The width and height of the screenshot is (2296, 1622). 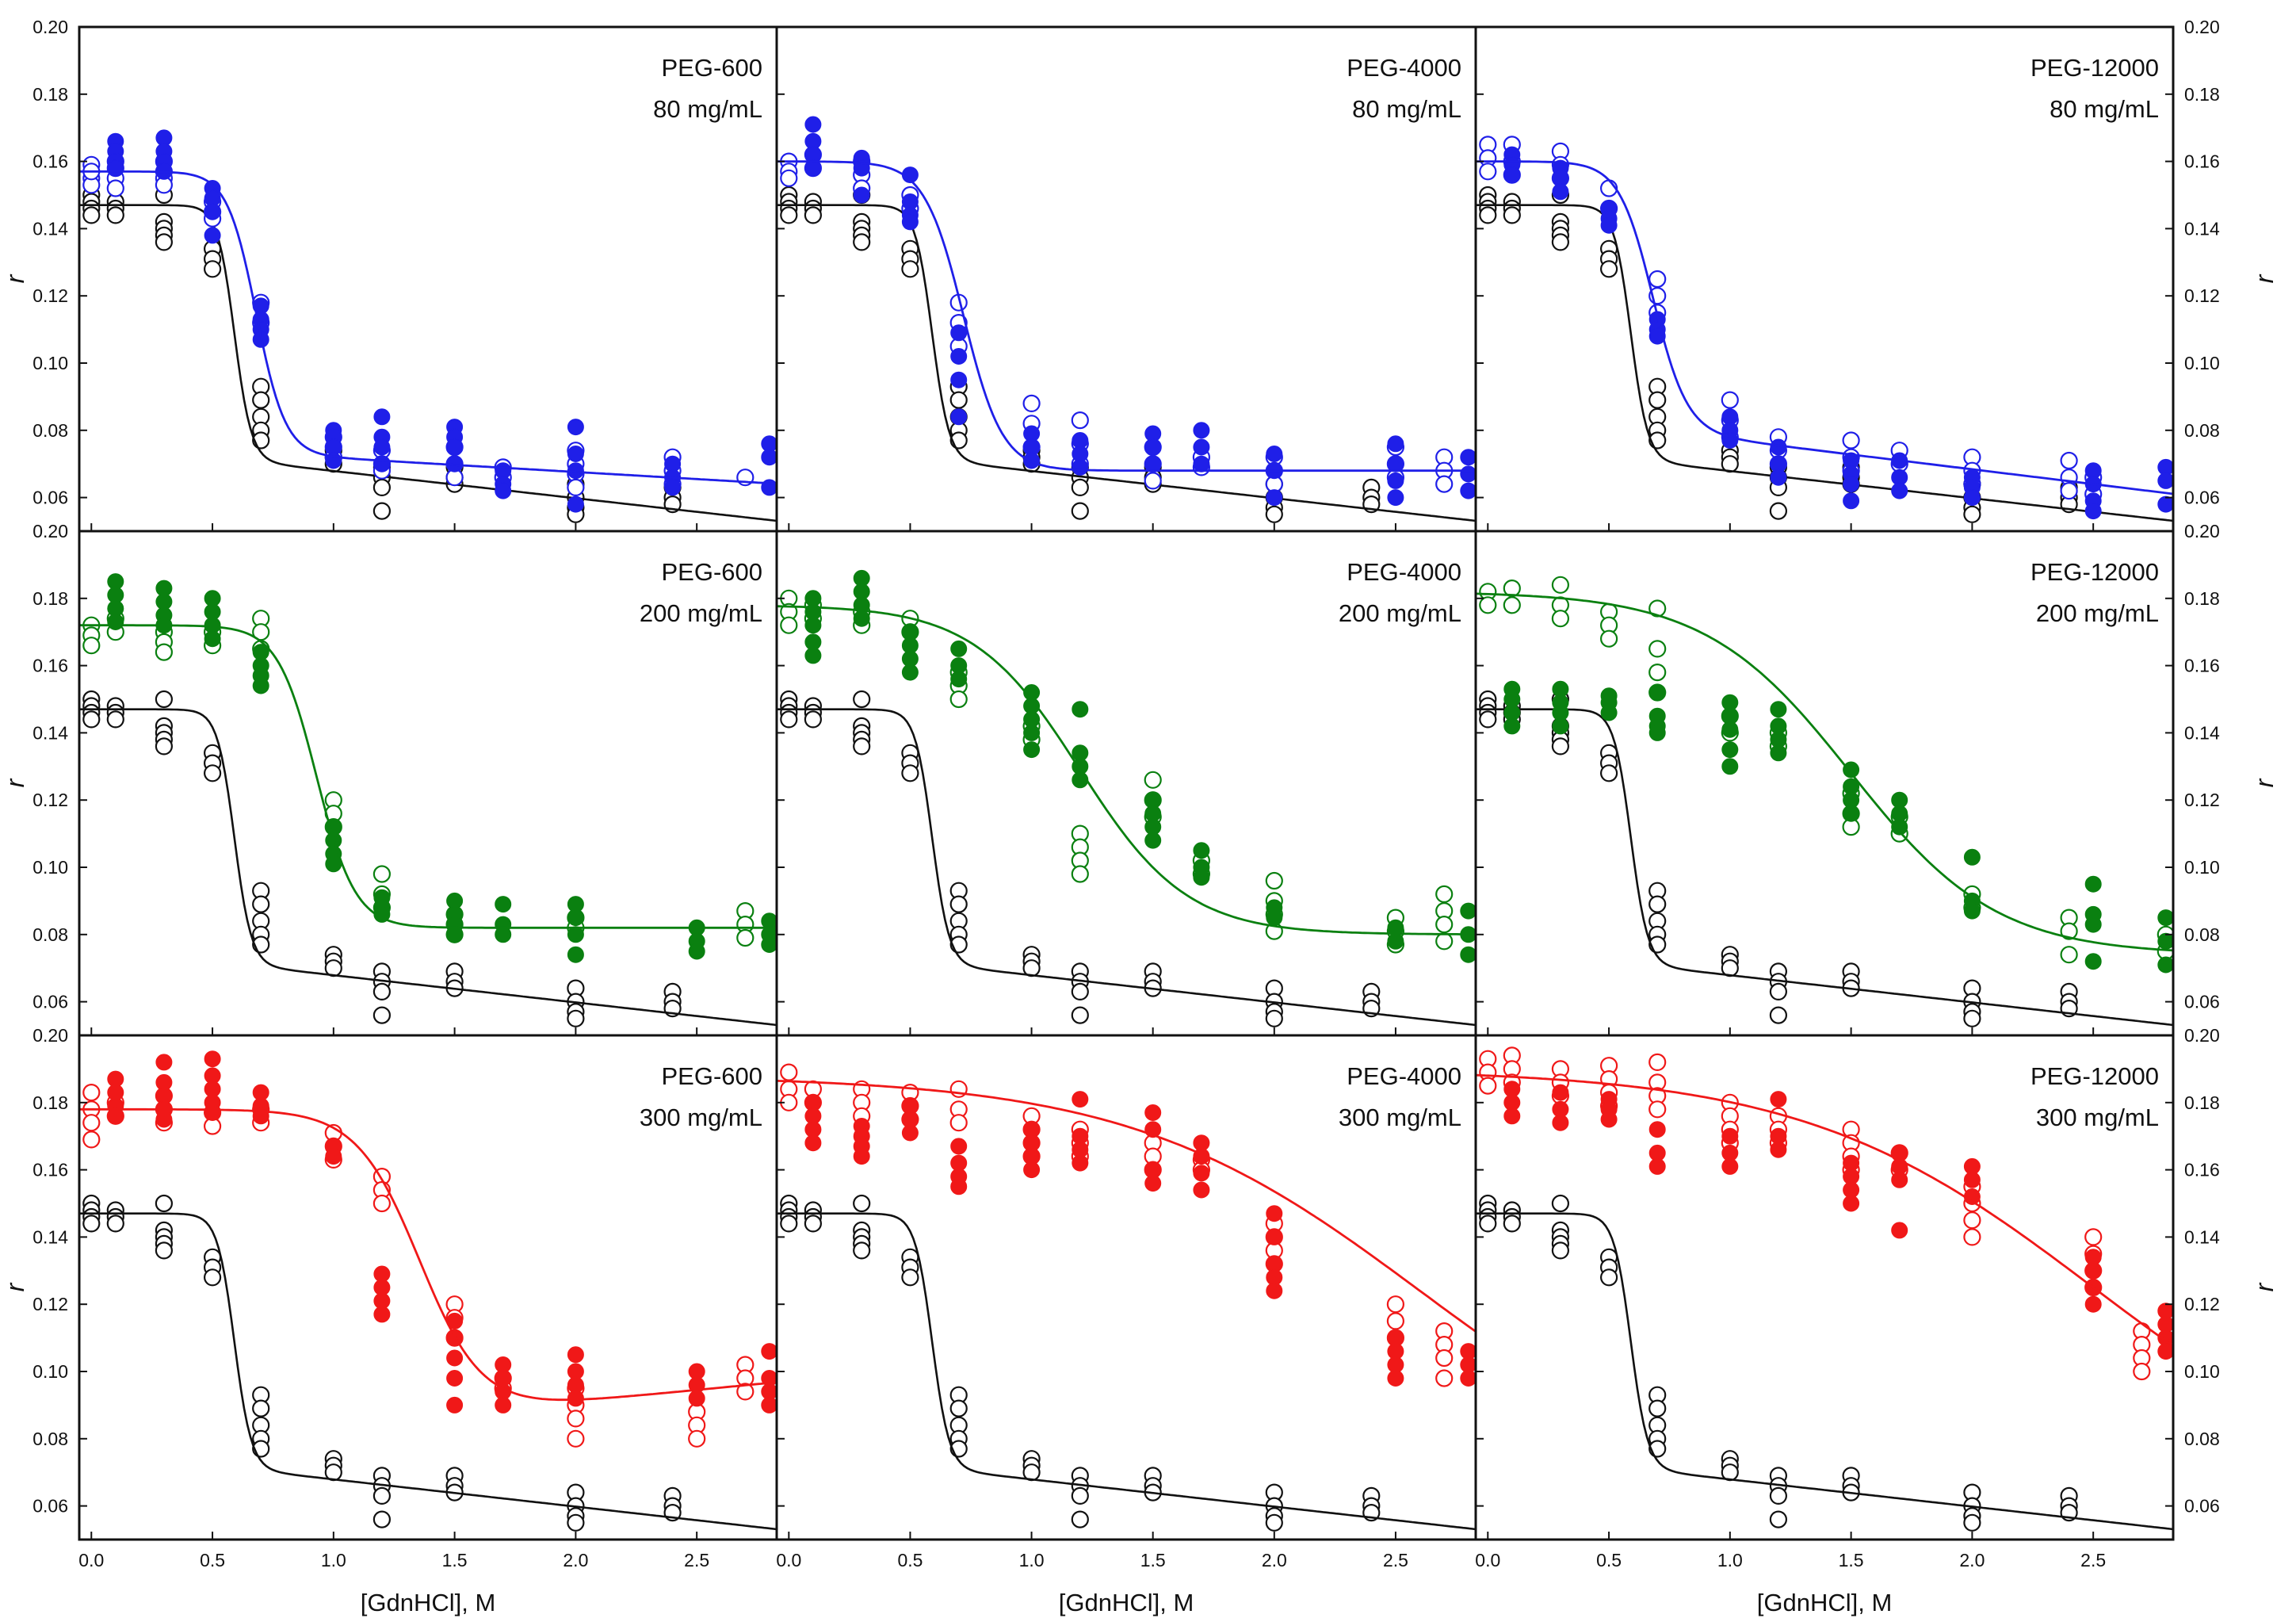 What do you see at coordinates (2264, 1286) in the screenshot?
I see `y-axis-label-right: r` at bounding box center [2264, 1286].